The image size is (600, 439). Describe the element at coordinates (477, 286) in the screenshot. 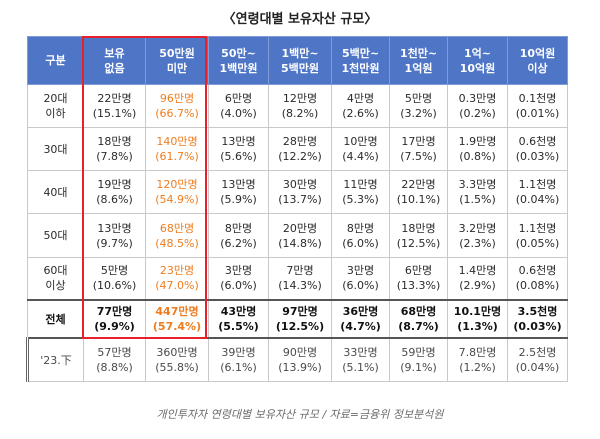

I see `cell-percent: (2.9%)` at that location.